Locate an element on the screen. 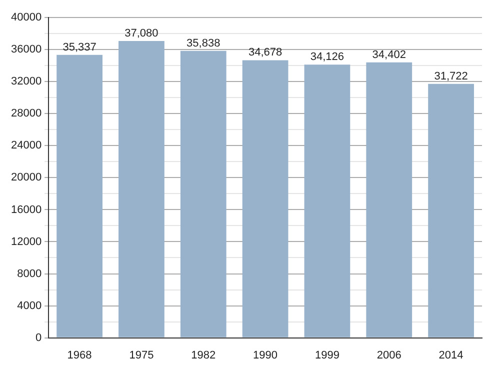  data-label: 34,678 is located at coordinates (265, 52).